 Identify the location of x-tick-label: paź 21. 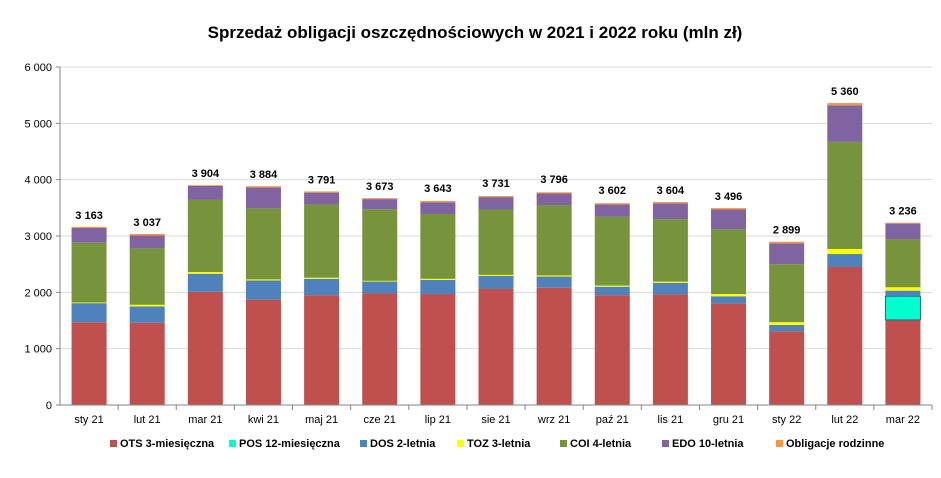
(612, 420).